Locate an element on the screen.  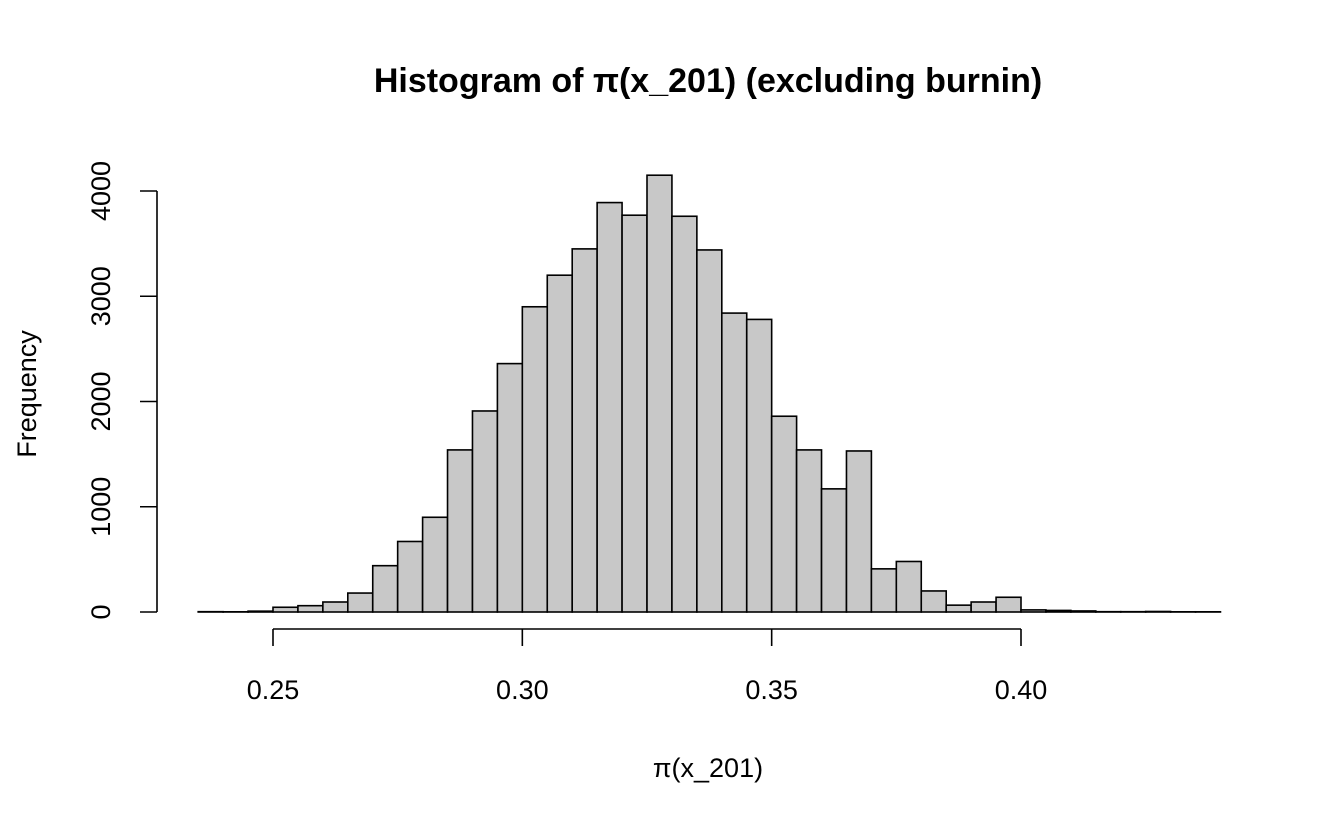
y-tick-label: 4000 is located at coordinates (101, 191).